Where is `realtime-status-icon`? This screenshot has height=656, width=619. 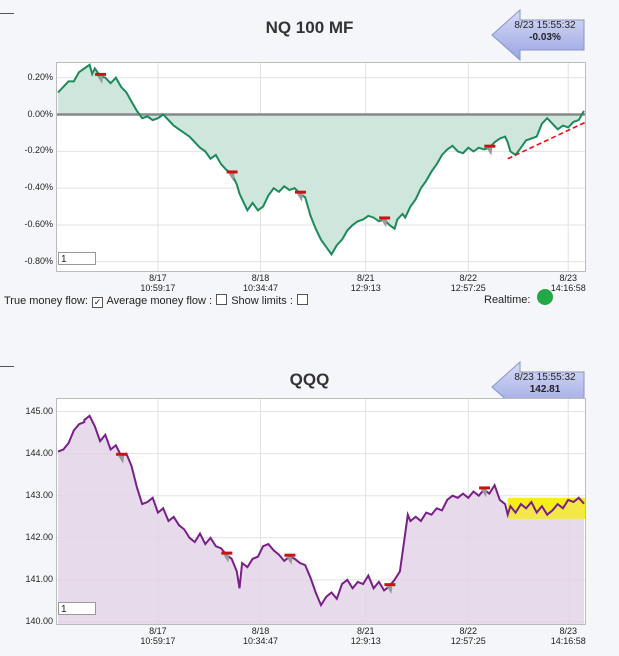 realtime-status-icon is located at coordinates (545, 297).